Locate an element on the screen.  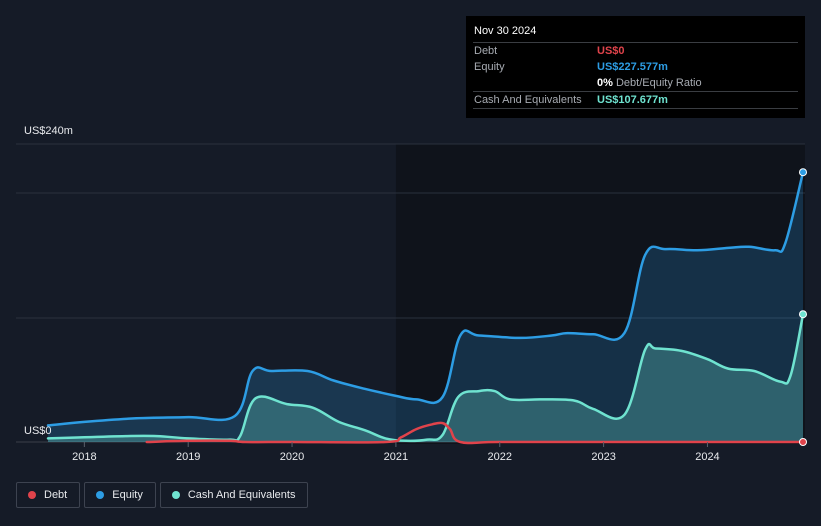
tooltip-value-ratio: 0% Debt/Equity Ratio is located at coordinates (649, 83).